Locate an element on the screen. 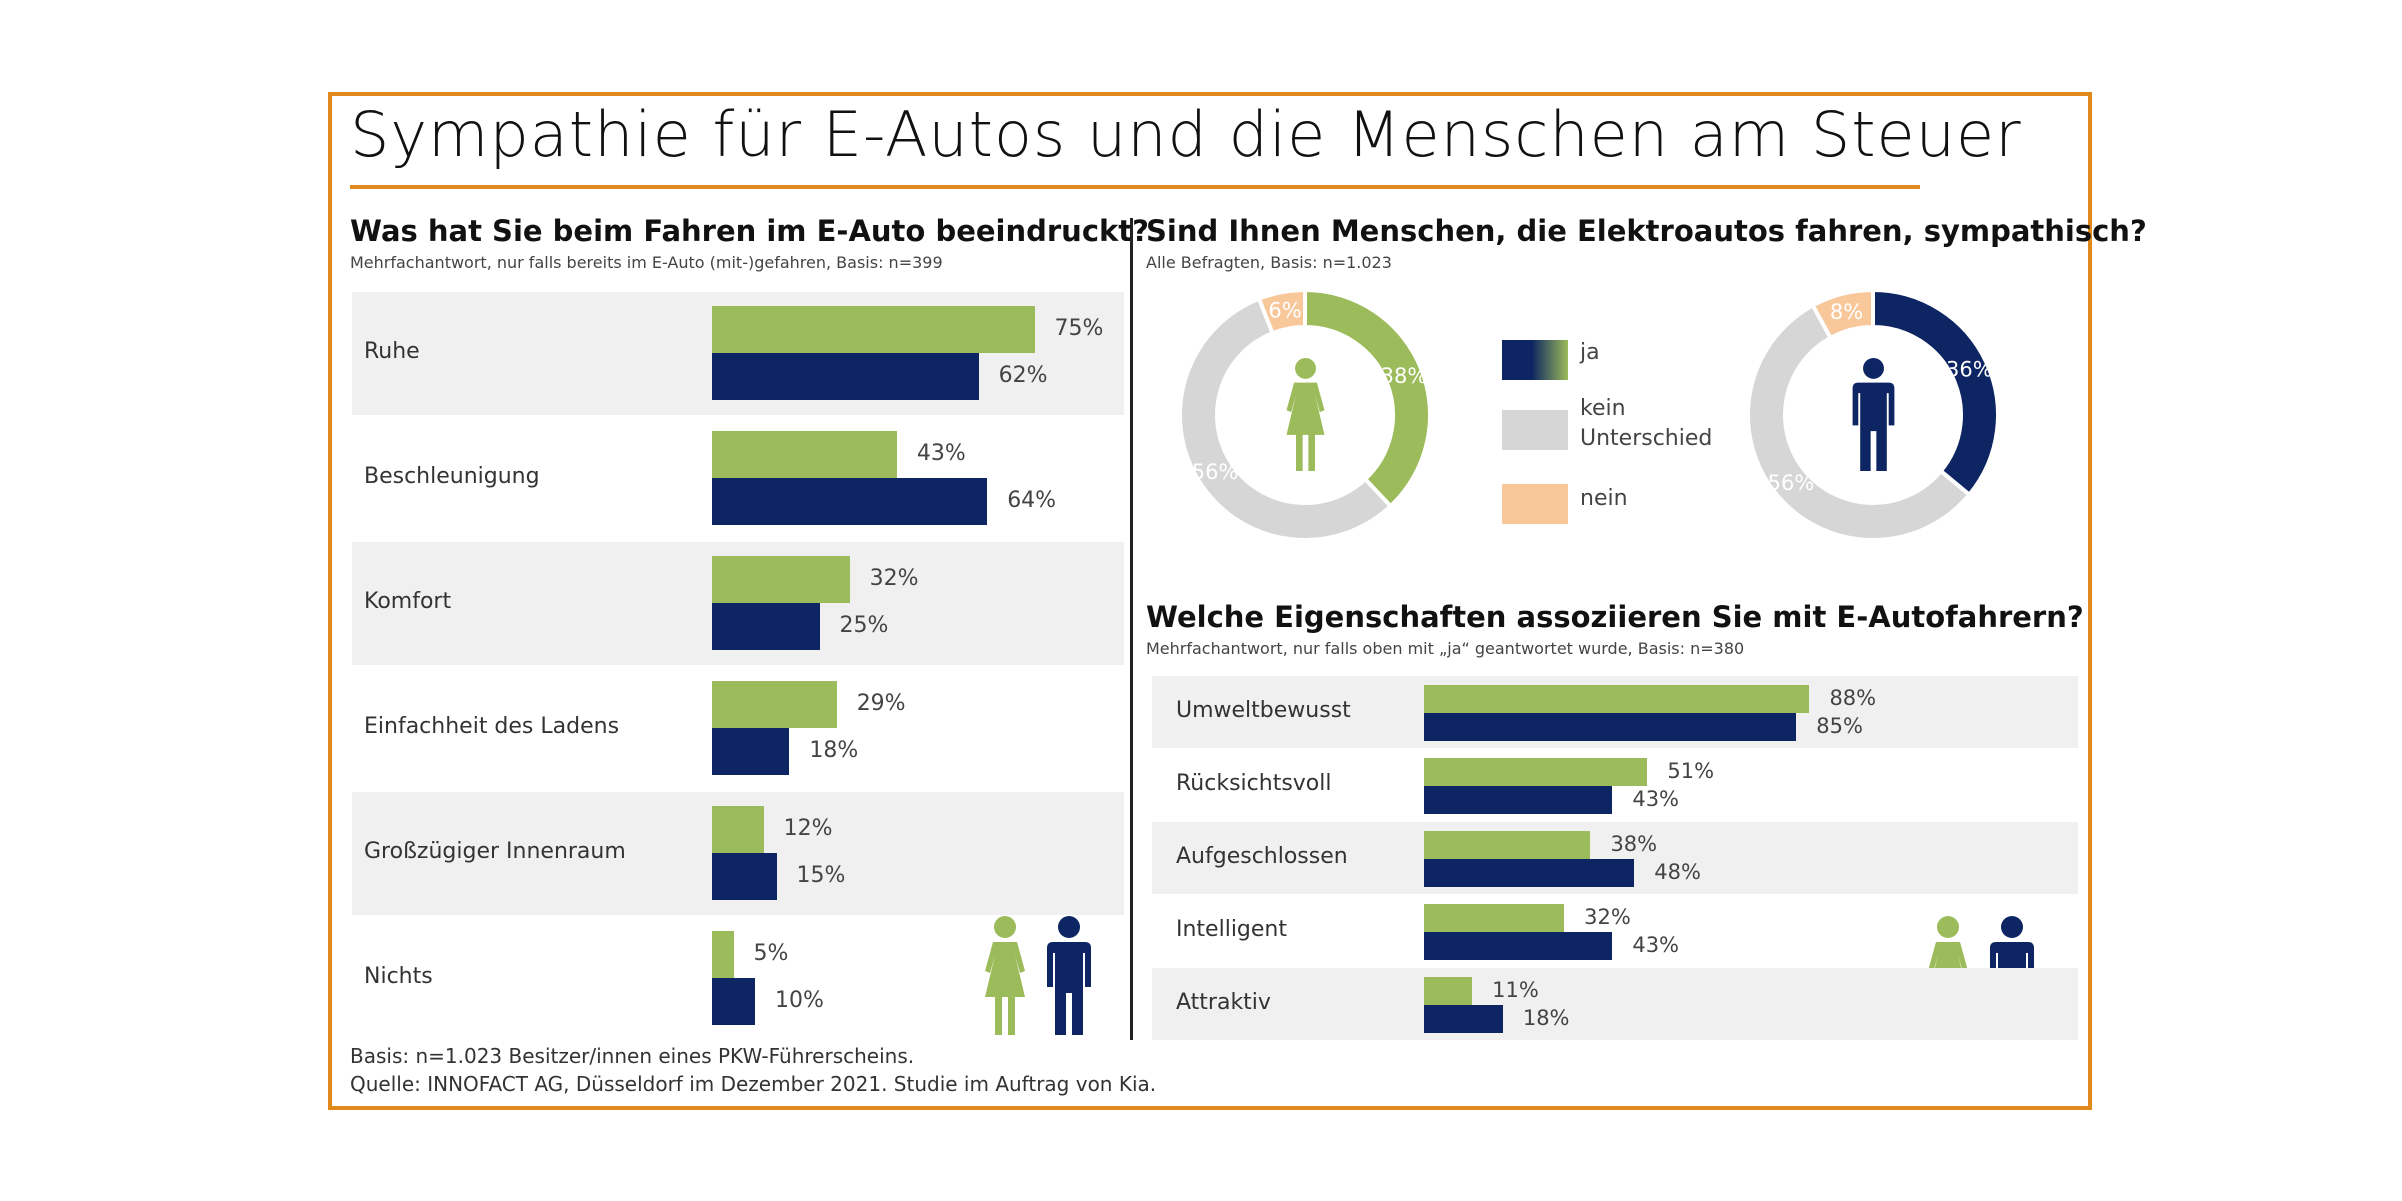 The height and width of the screenshot is (1201, 2402). row-label-aufgeschlossen: Aufgeschlossen is located at coordinates (1262, 856).